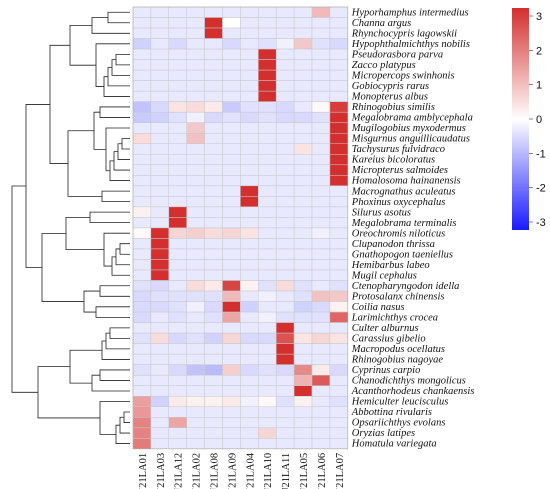 This screenshot has height=489, width=550. I want to click on row-label: Homatula variegata, so click(394, 444).